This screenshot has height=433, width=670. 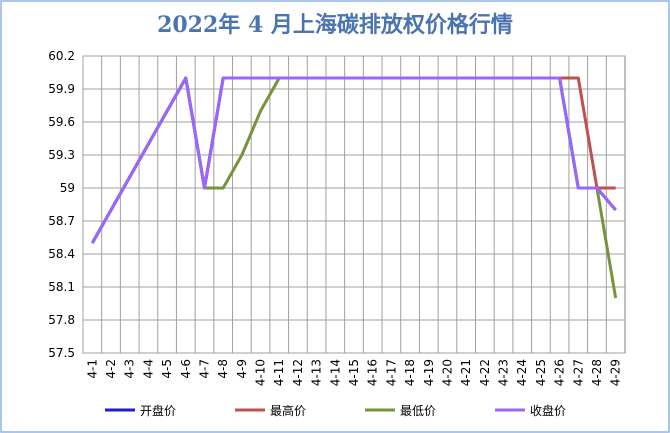 I want to click on y-tick-label: 60.2, so click(x=61, y=56).